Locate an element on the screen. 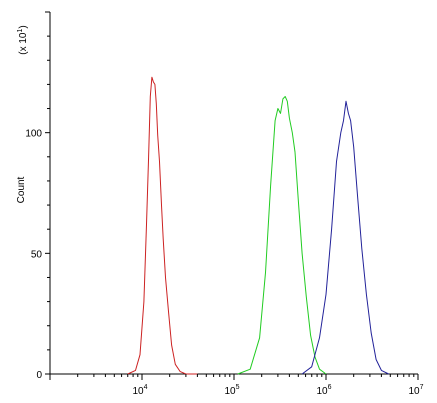 This screenshot has height=403, width=437. y-tick-label: 100 is located at coordinates (33, 134).